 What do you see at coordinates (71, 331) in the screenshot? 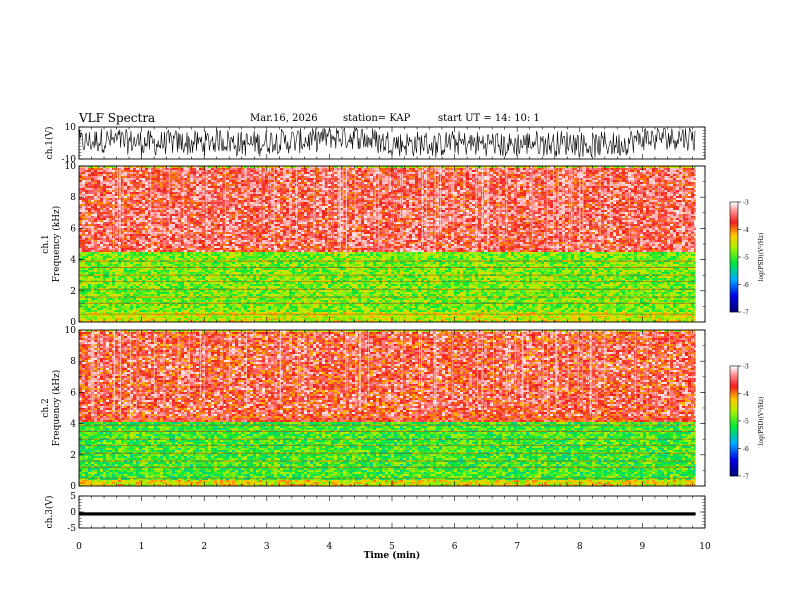
I see `panel-3-ytick-label: 10` at bounding box center [71, 331].